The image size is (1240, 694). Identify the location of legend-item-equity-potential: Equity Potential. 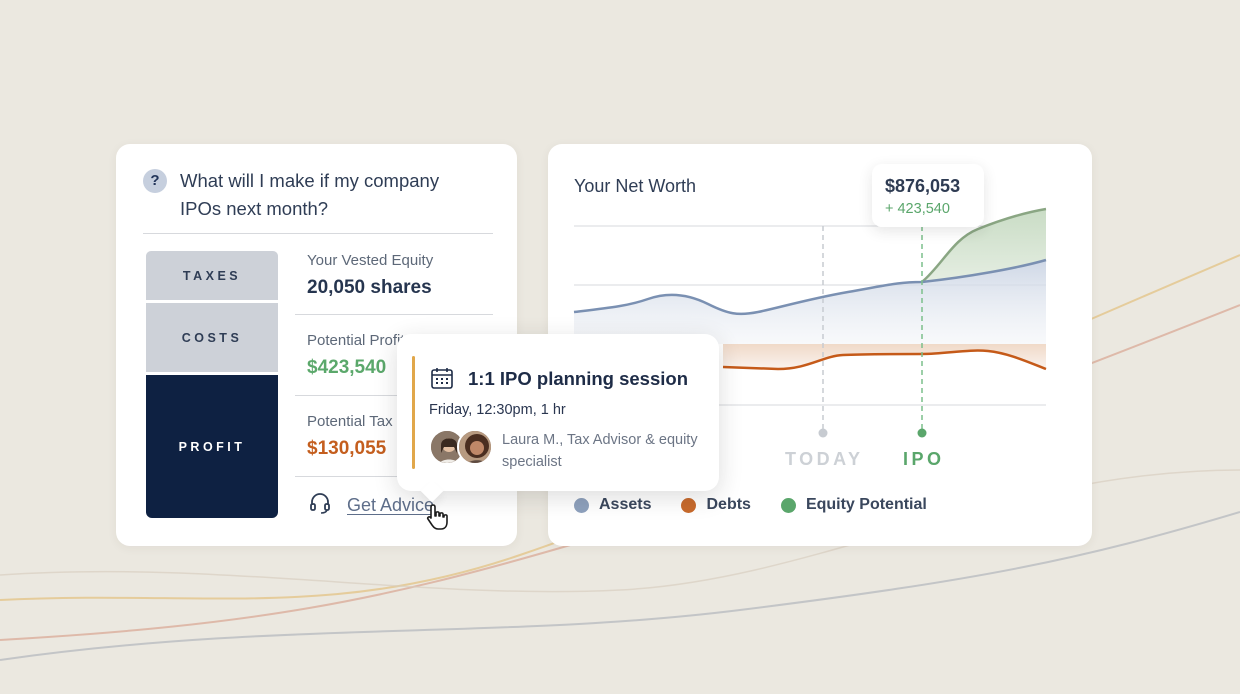
(853, 505).